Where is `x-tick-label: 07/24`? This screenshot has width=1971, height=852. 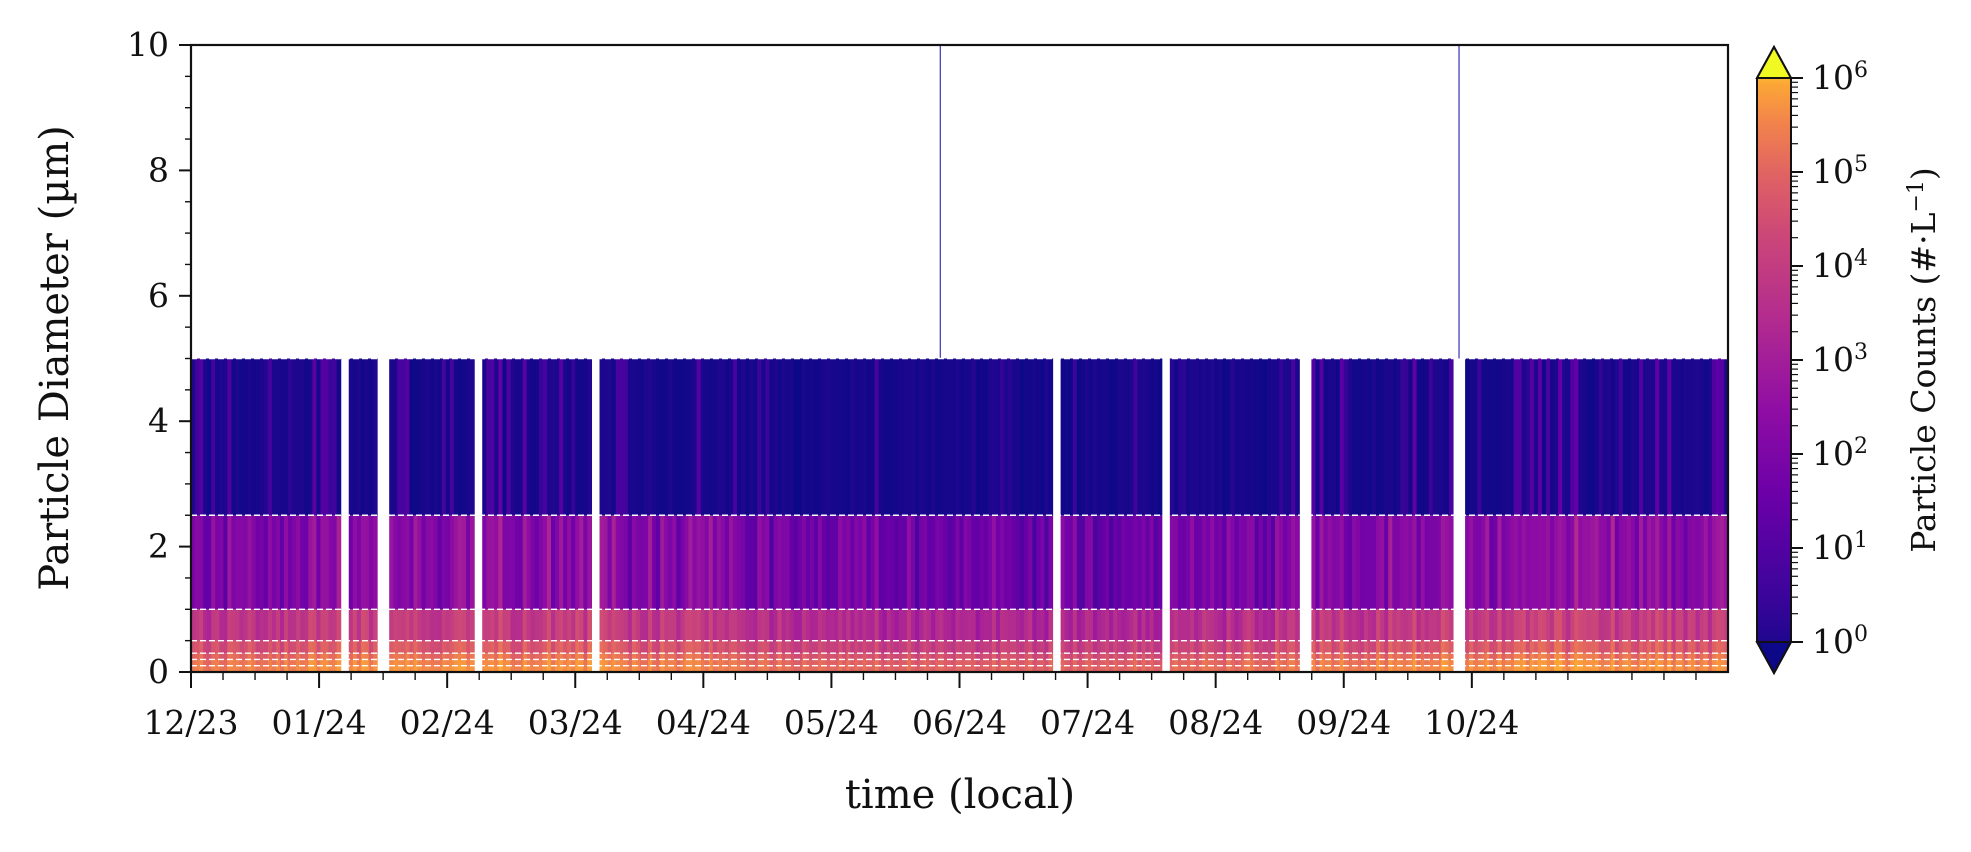
x-tick-label: 07/24 is located at coordinates (1087, 722).